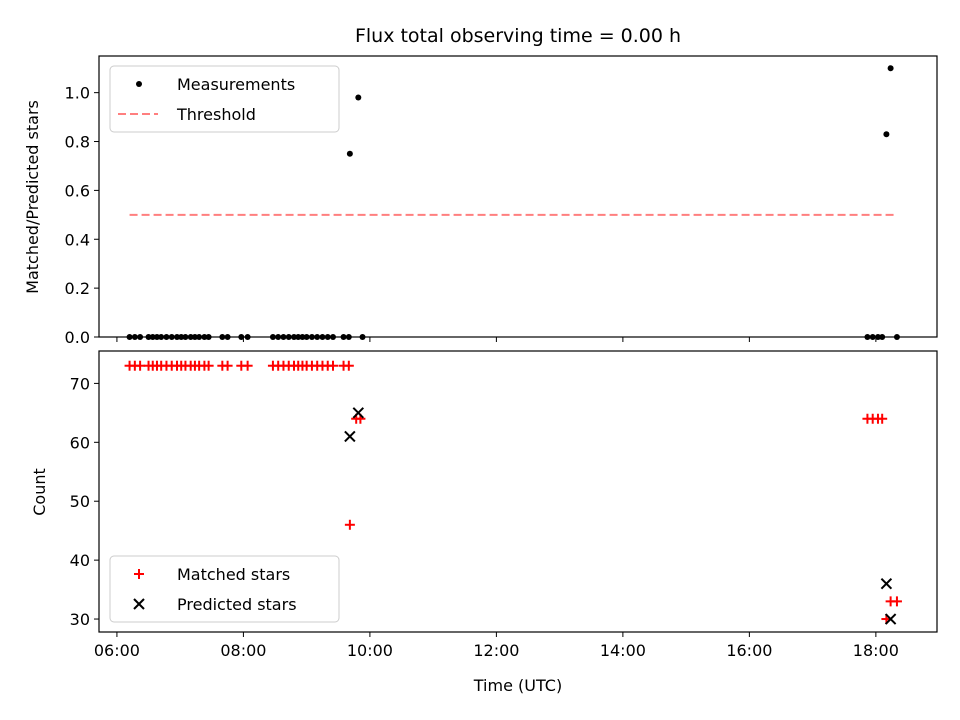 The height and width of the screenshot is (720, 960). I want to click on y-tick-label: 0.4, so click(77, 239).